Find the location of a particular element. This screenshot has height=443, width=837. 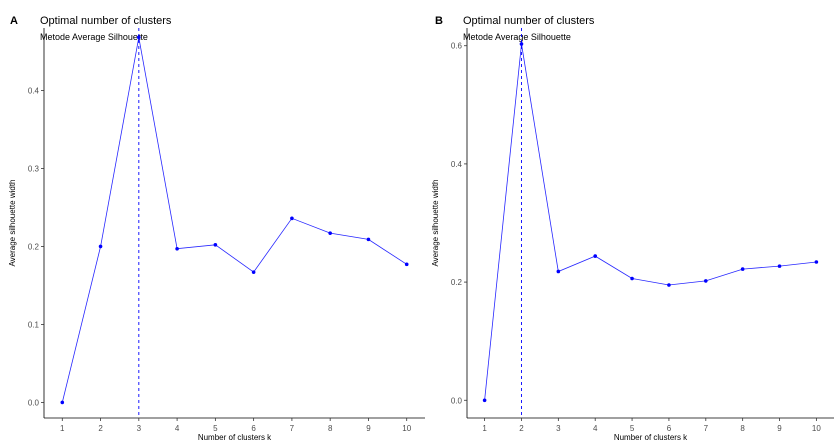

panel-label: A is located at coordinates (14, 21).